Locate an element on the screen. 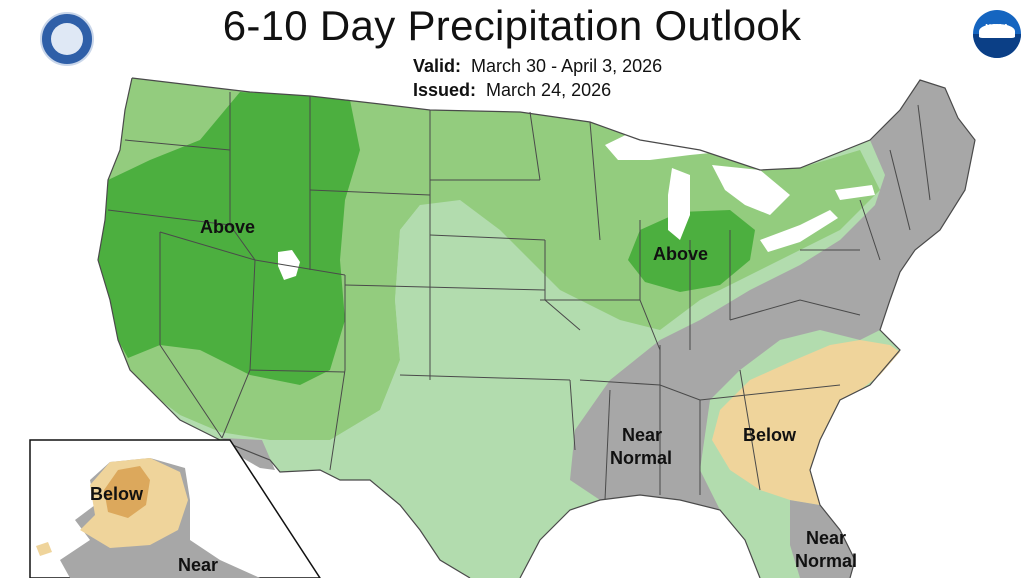  valid-dates: Valid: March 30 - April 3, 2026 is located at coordinates (537, 66).